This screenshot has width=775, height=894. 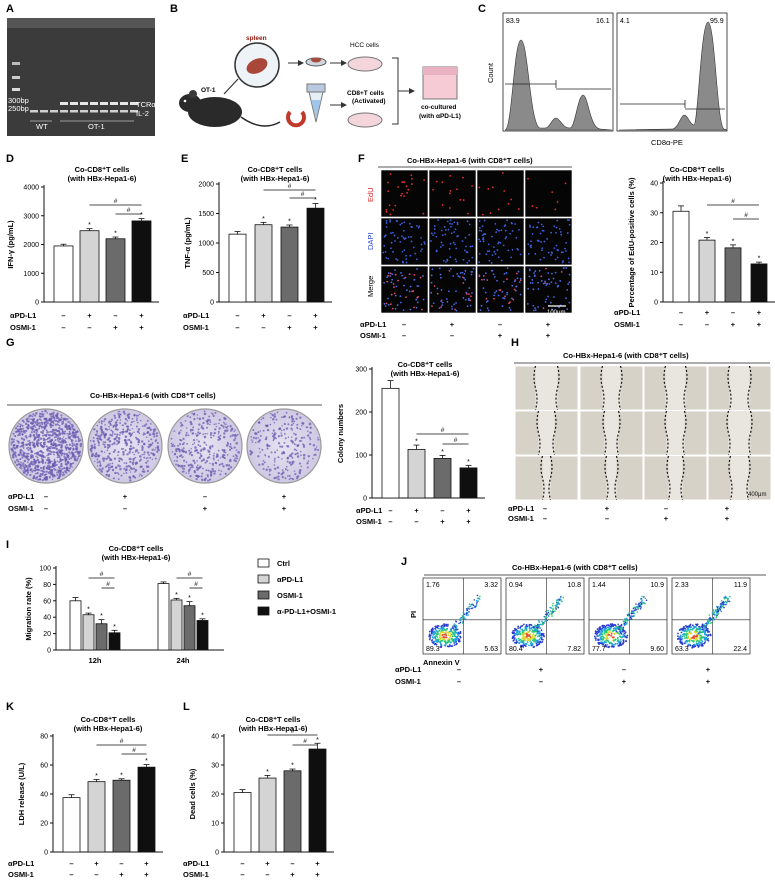 I want to click on fluorescence-tile, so click(x=548, y=193).